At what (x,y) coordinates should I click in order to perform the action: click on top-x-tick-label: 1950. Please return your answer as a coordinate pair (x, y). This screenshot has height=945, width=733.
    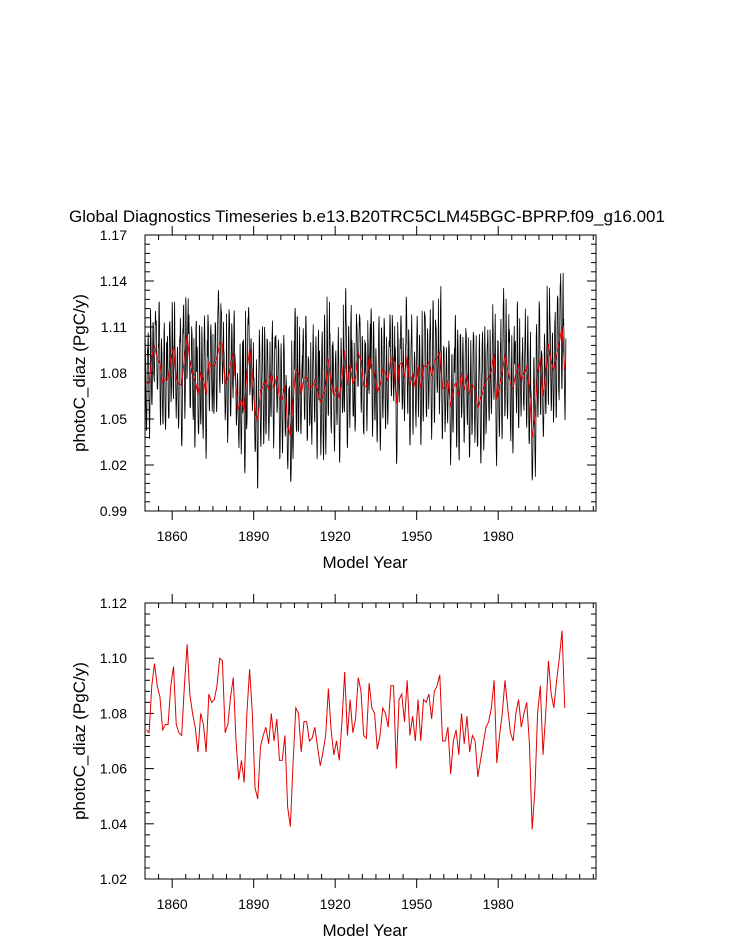
    Looking at the image, I should click on (416, 536).